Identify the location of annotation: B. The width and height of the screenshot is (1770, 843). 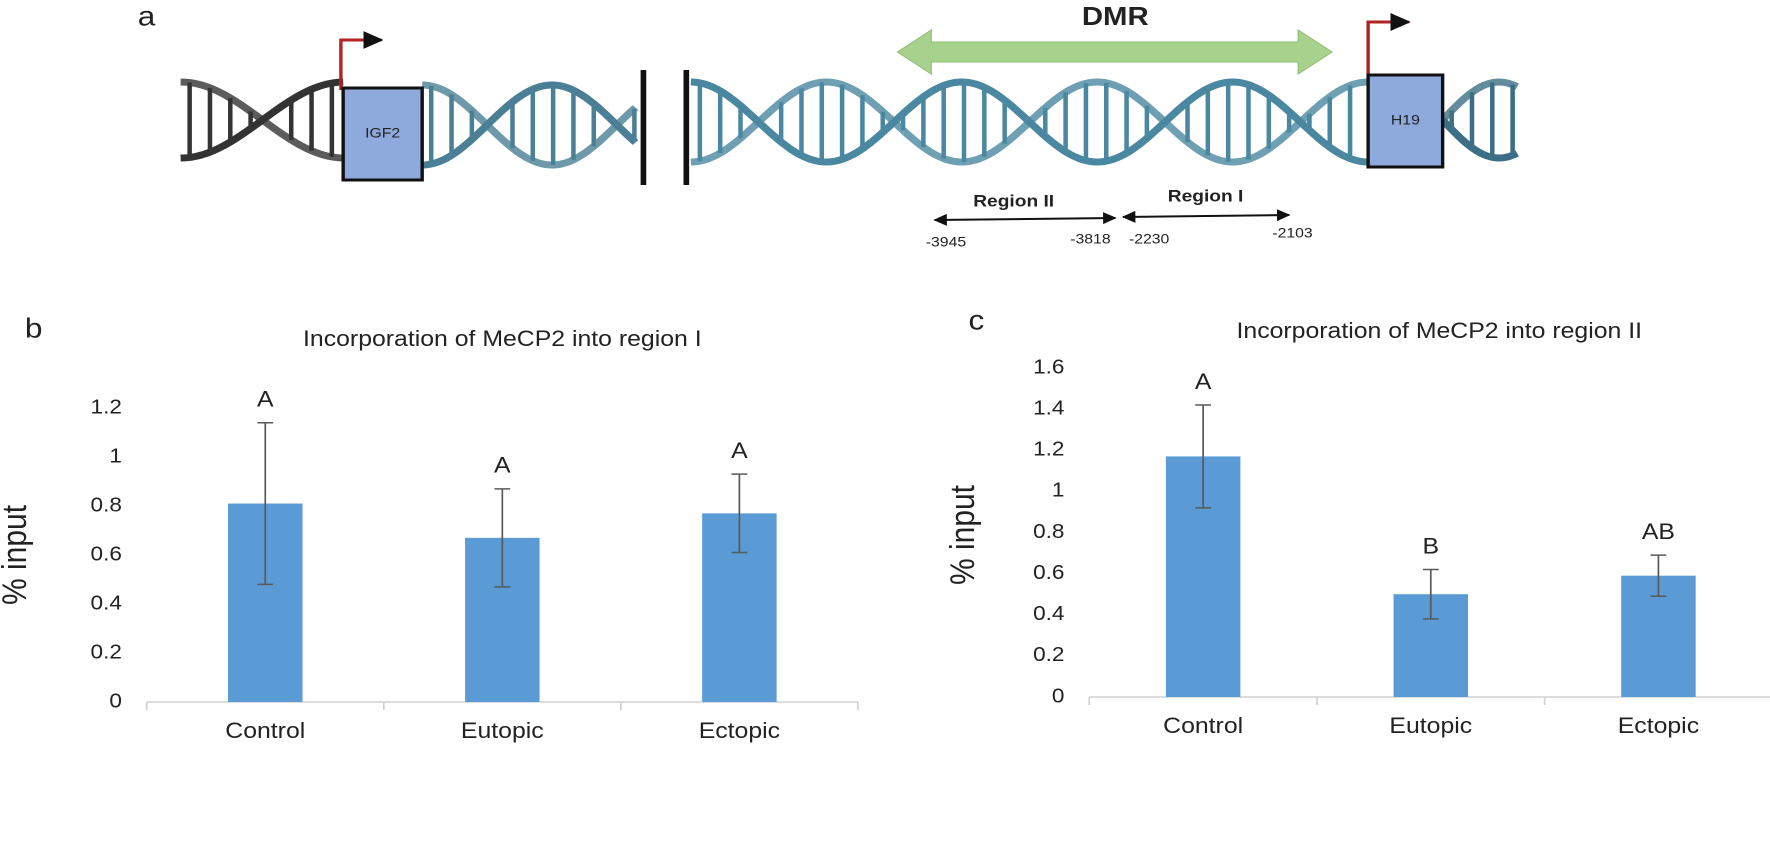
(1431, 546).